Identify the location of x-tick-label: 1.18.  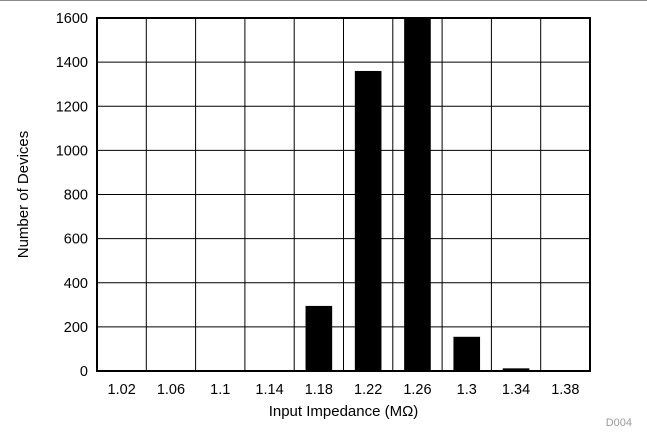
(319, 390).